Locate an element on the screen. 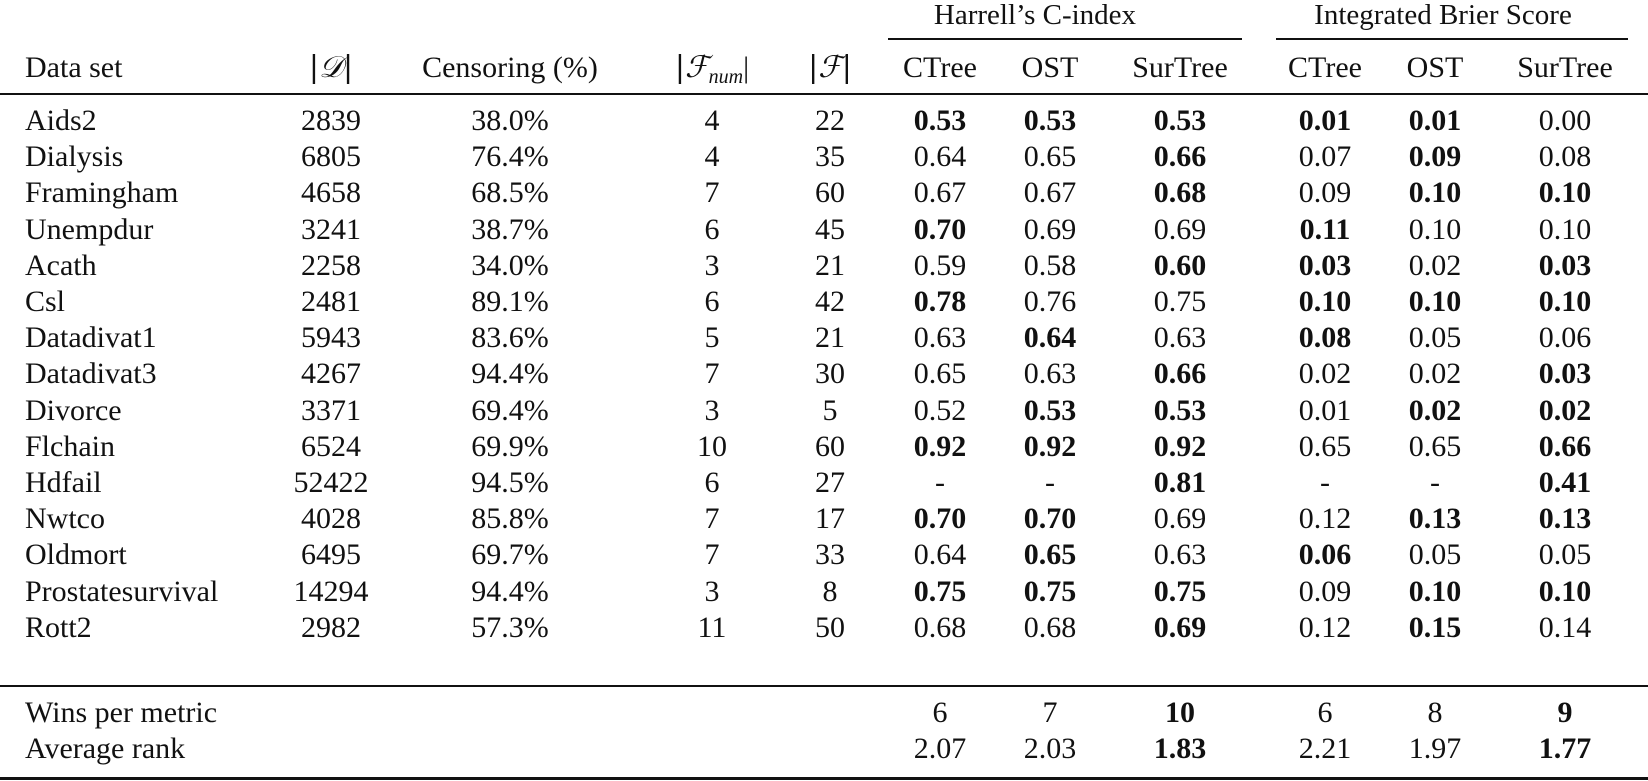 The image size is (1648, 781). dataset-name: Nwtco is located at coordinates (65, 519).